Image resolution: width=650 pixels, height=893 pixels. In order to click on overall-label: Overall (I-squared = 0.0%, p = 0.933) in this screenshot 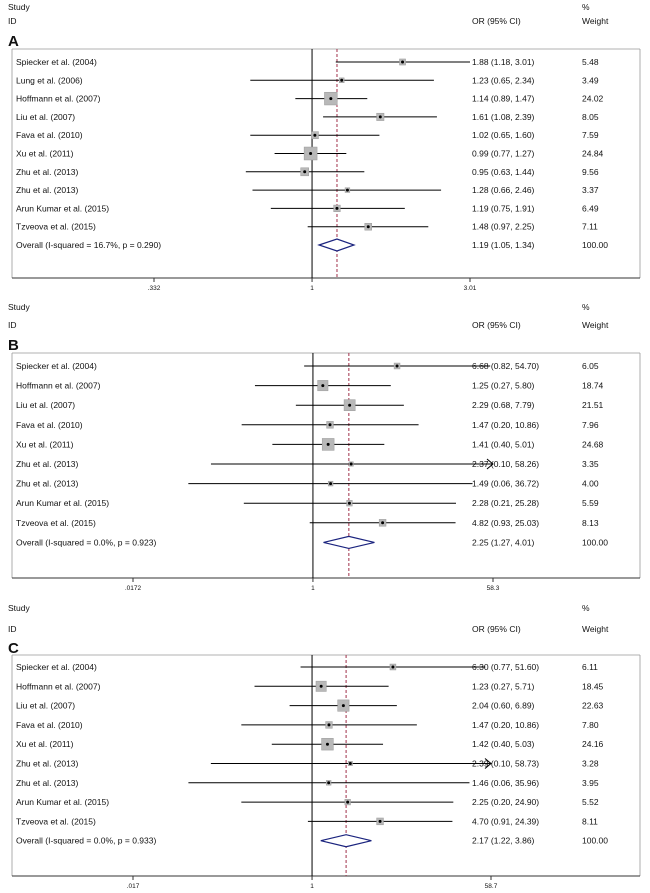, I will do `click(86, 841)`.